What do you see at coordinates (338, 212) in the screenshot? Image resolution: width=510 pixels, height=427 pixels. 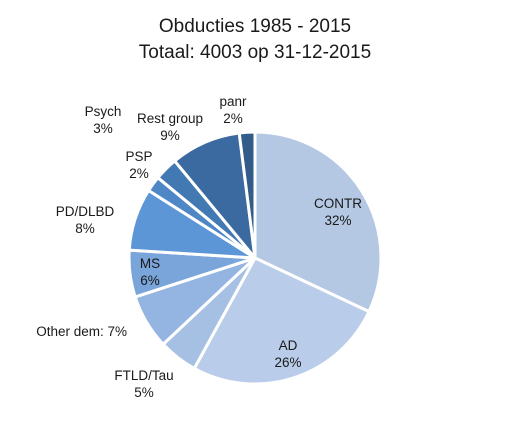 I see `slice-label: CONTR 32%` at bounding box center [338, 212].